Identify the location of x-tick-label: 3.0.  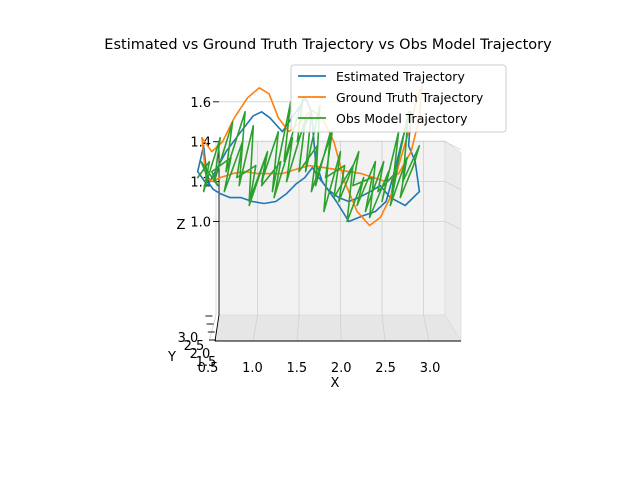
(430, 368).